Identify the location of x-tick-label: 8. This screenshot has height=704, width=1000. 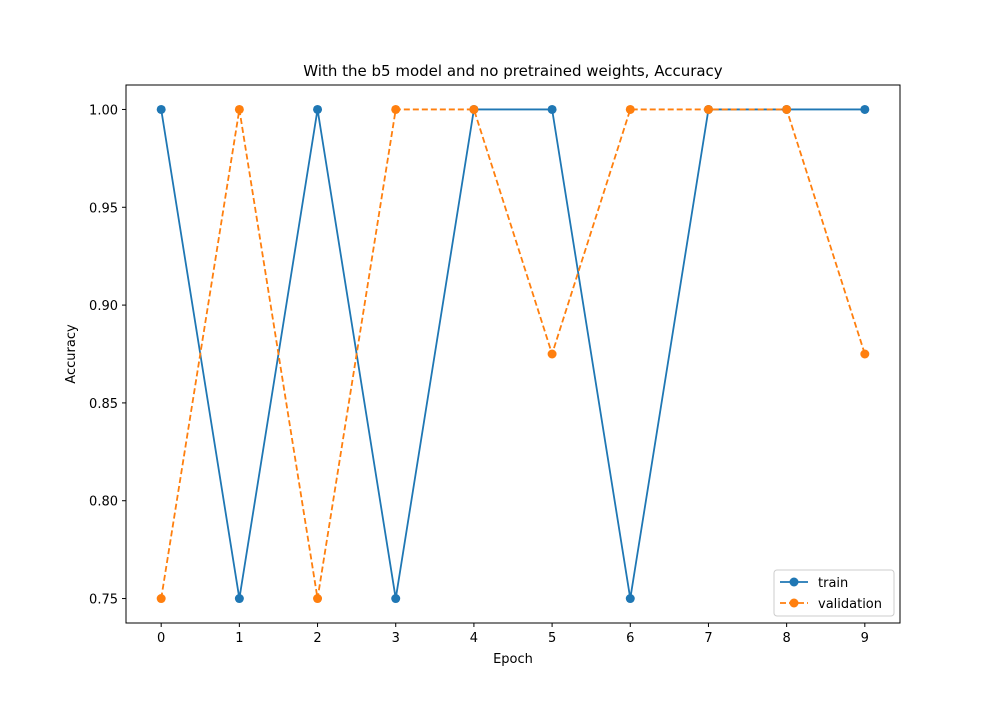
(786, 638).